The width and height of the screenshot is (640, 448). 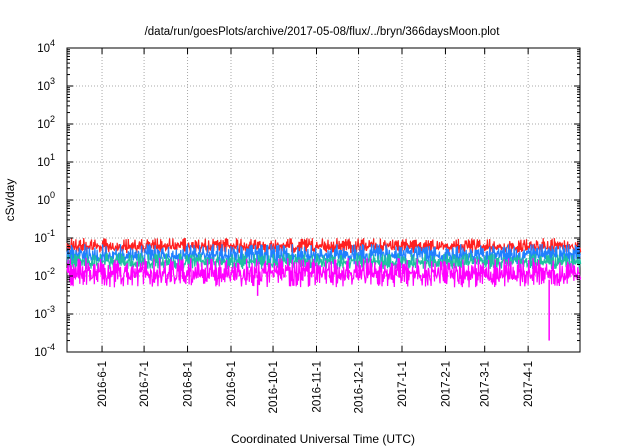 I want to click on y-tick-label-exponent: 3, so click(x=52, y=81).